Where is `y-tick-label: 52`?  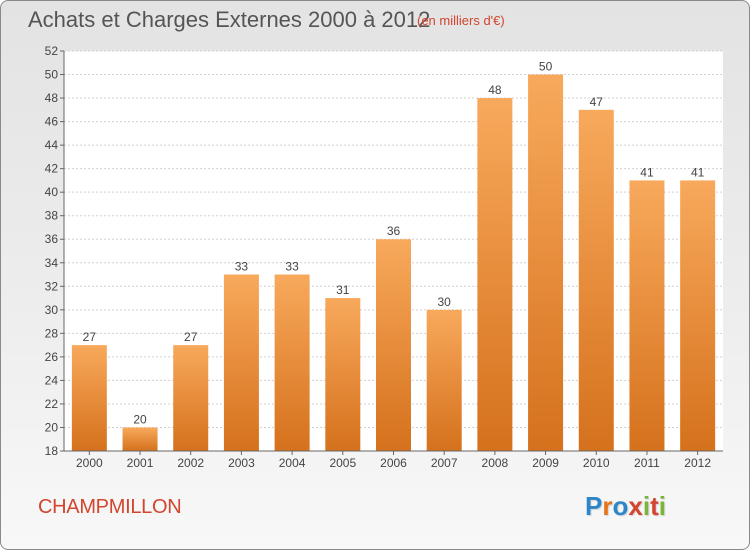
y-tick-label: 52 is located at coordinates (52, 51).